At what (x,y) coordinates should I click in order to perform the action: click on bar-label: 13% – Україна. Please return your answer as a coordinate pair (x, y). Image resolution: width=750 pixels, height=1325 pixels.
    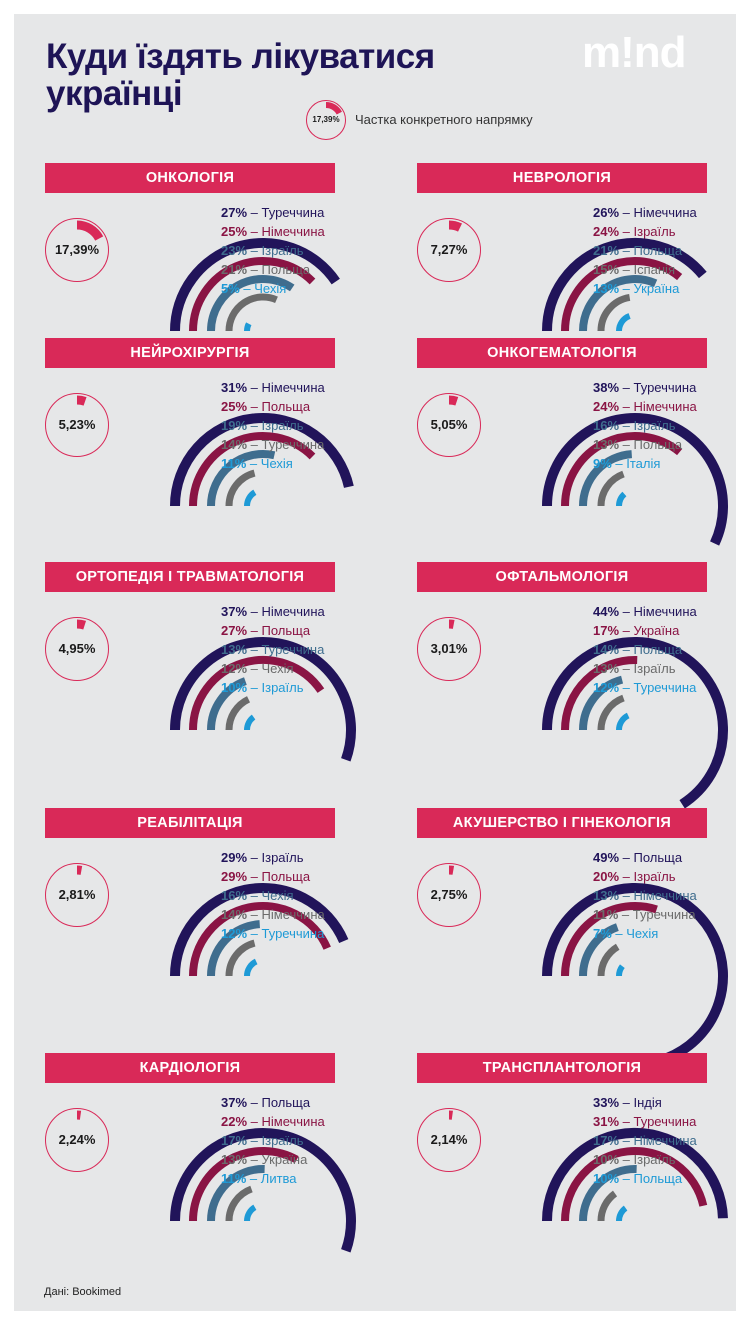
    Looking at the image, I should click on (264, 1159).